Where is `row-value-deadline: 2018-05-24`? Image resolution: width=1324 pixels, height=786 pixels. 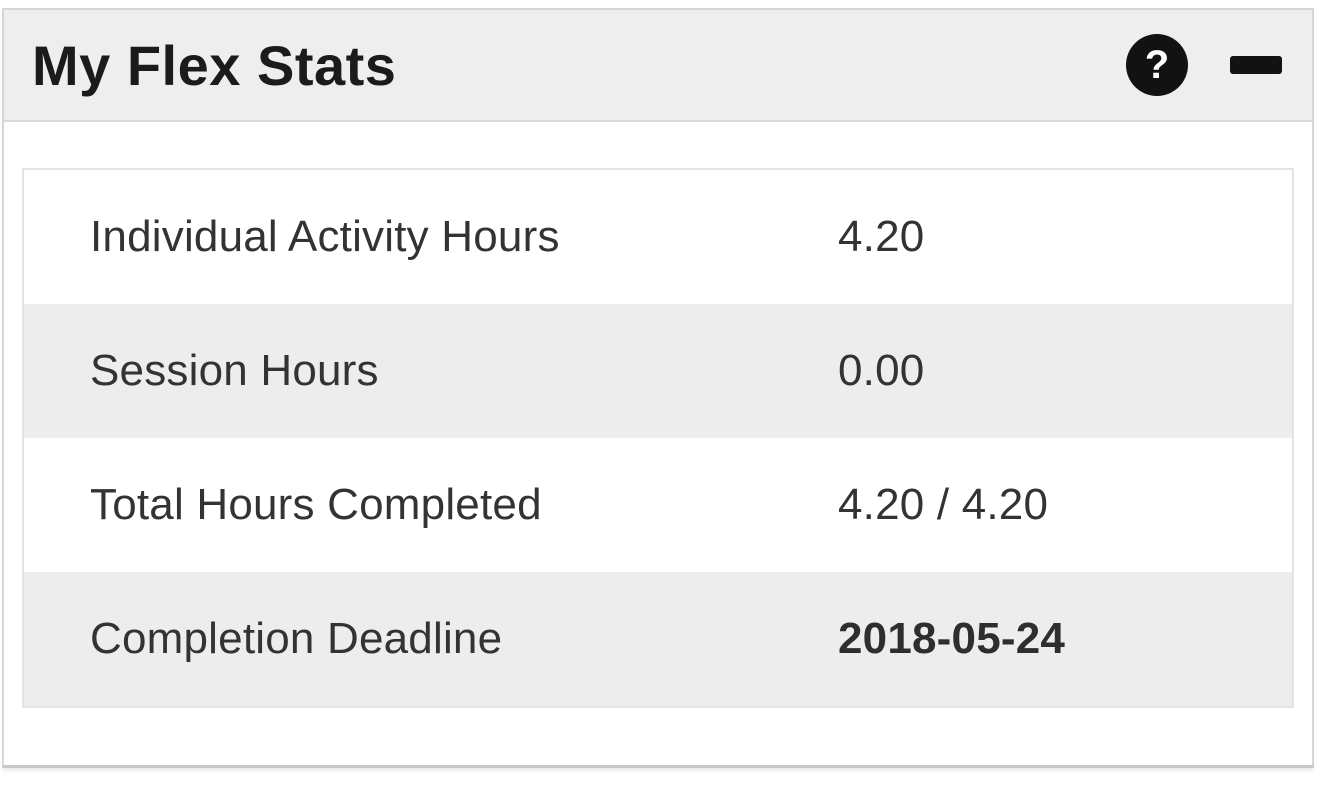 row-value-deadline: 2018-05-24 is located at coordinates (952, 638).